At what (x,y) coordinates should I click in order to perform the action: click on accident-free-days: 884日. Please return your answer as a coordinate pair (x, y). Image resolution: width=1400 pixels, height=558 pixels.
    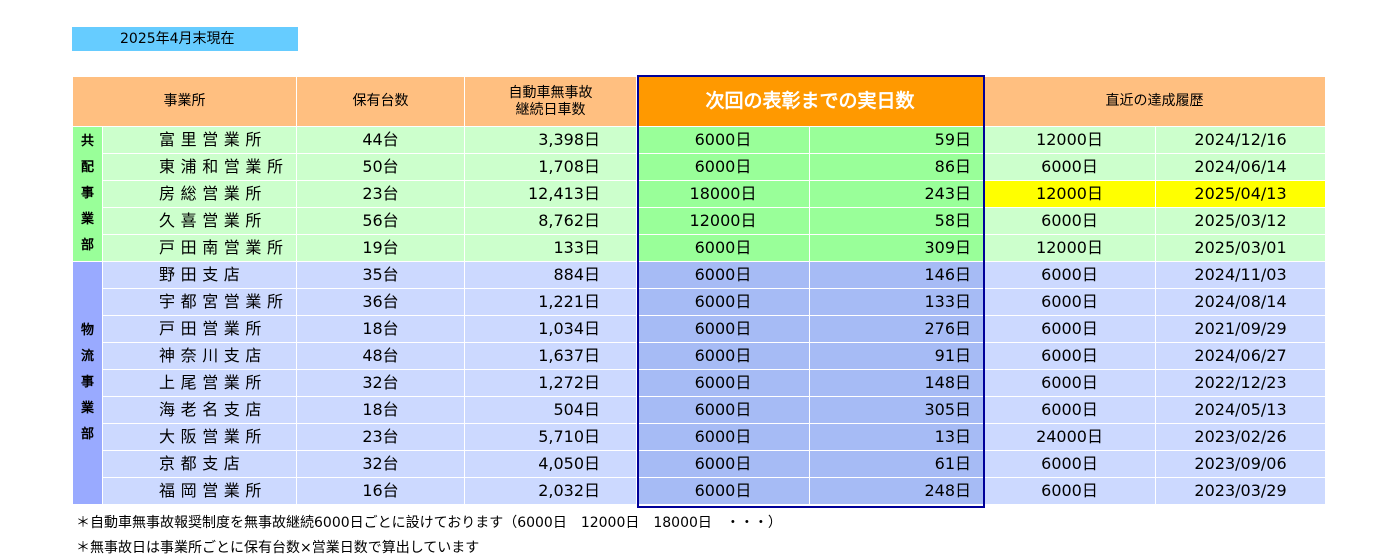
    Looking at the image, I should click on (550, 275).